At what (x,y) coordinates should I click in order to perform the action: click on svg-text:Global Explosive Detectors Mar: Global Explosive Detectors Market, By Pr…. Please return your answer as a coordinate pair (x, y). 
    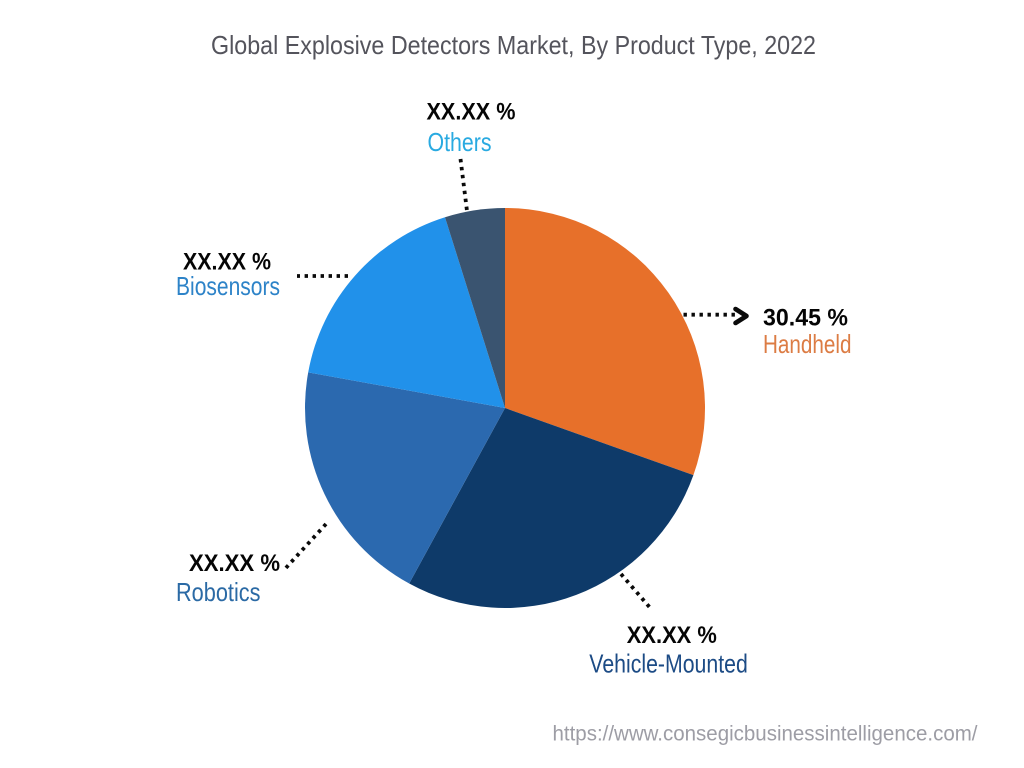
    Looking at the image, I should click on (513, 45).